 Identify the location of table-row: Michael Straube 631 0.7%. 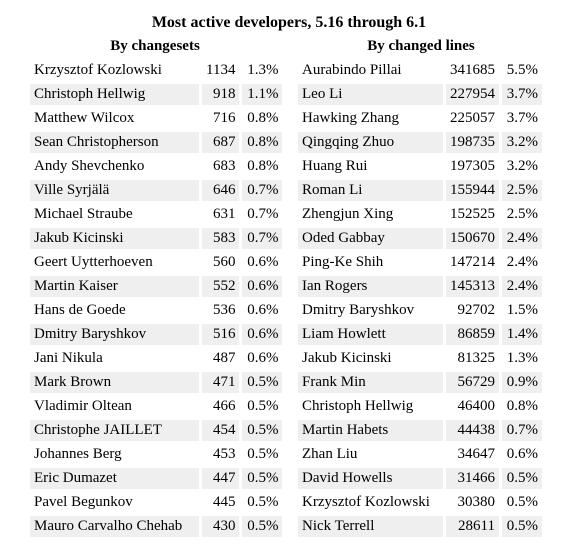
(156, 214).